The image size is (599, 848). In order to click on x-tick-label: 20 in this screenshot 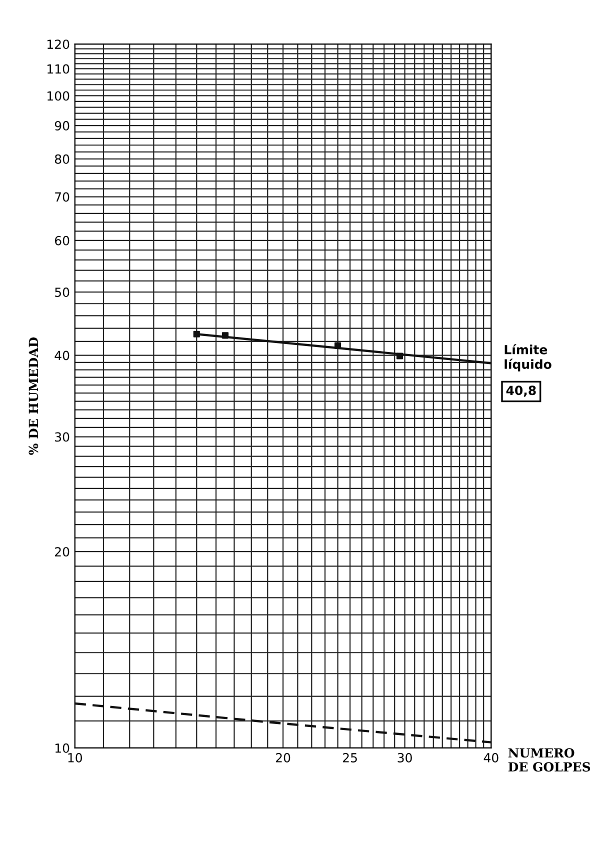, I will do `click(283, 757)`.